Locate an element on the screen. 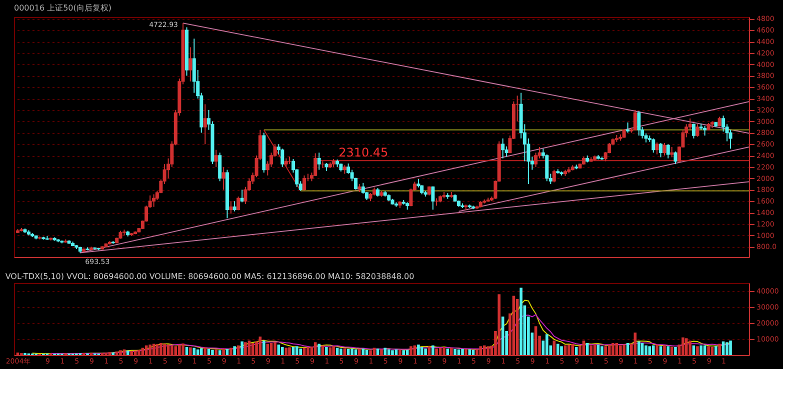 Image resolution: width=793 pixels, height=408 pixels. chart-title: VOL-TDX(5,10) VVOL: 80694600.00 VOLUME: 80694600.00 MA5: 612136896.00 MA10: 582038848.00 is located at coordinates (209, 276).